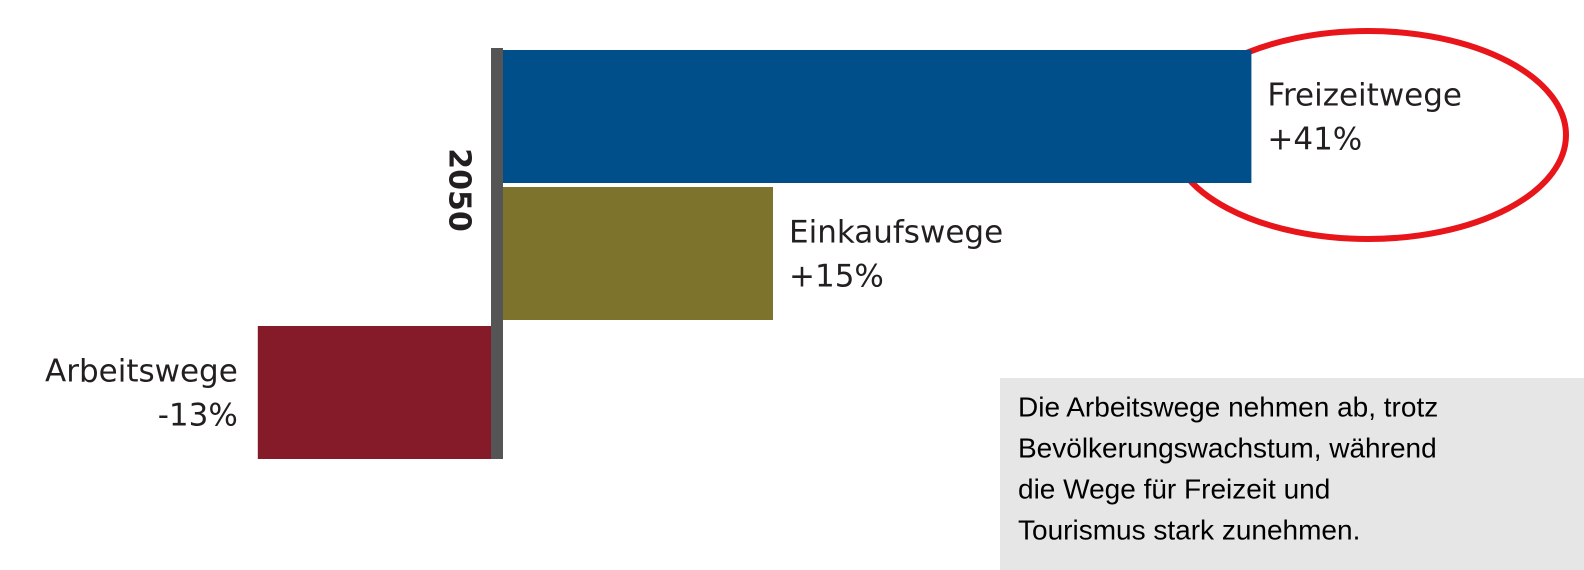 The width and height of the screenshot is (1584, 570). I want to click on value-label: +15%, so click(836, 277).